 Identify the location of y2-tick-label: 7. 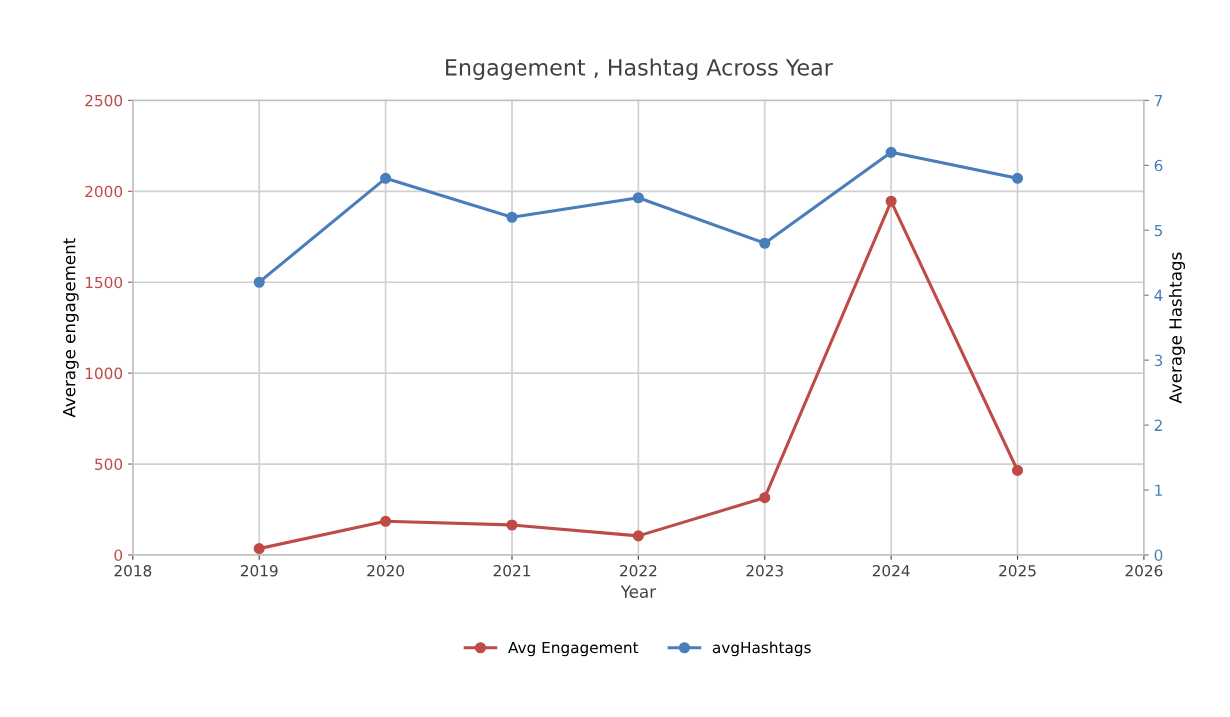
(1158, 101).